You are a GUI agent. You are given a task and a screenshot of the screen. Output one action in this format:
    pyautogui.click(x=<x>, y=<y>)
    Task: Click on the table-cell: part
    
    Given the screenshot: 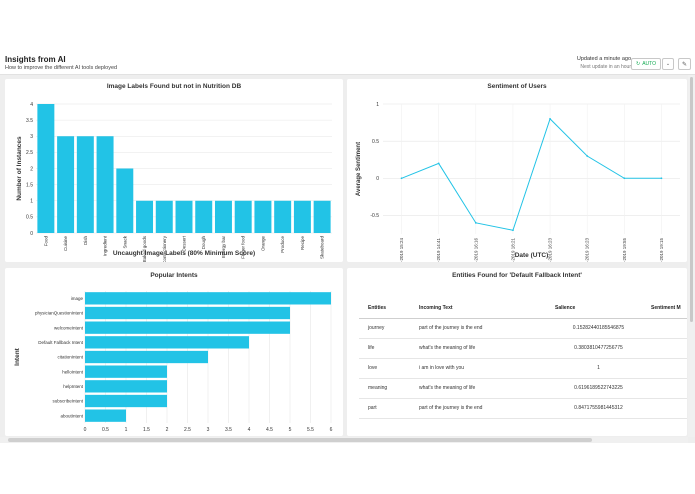 What is the action you would take?
    pyautogui.click(x=384, y=408)
    